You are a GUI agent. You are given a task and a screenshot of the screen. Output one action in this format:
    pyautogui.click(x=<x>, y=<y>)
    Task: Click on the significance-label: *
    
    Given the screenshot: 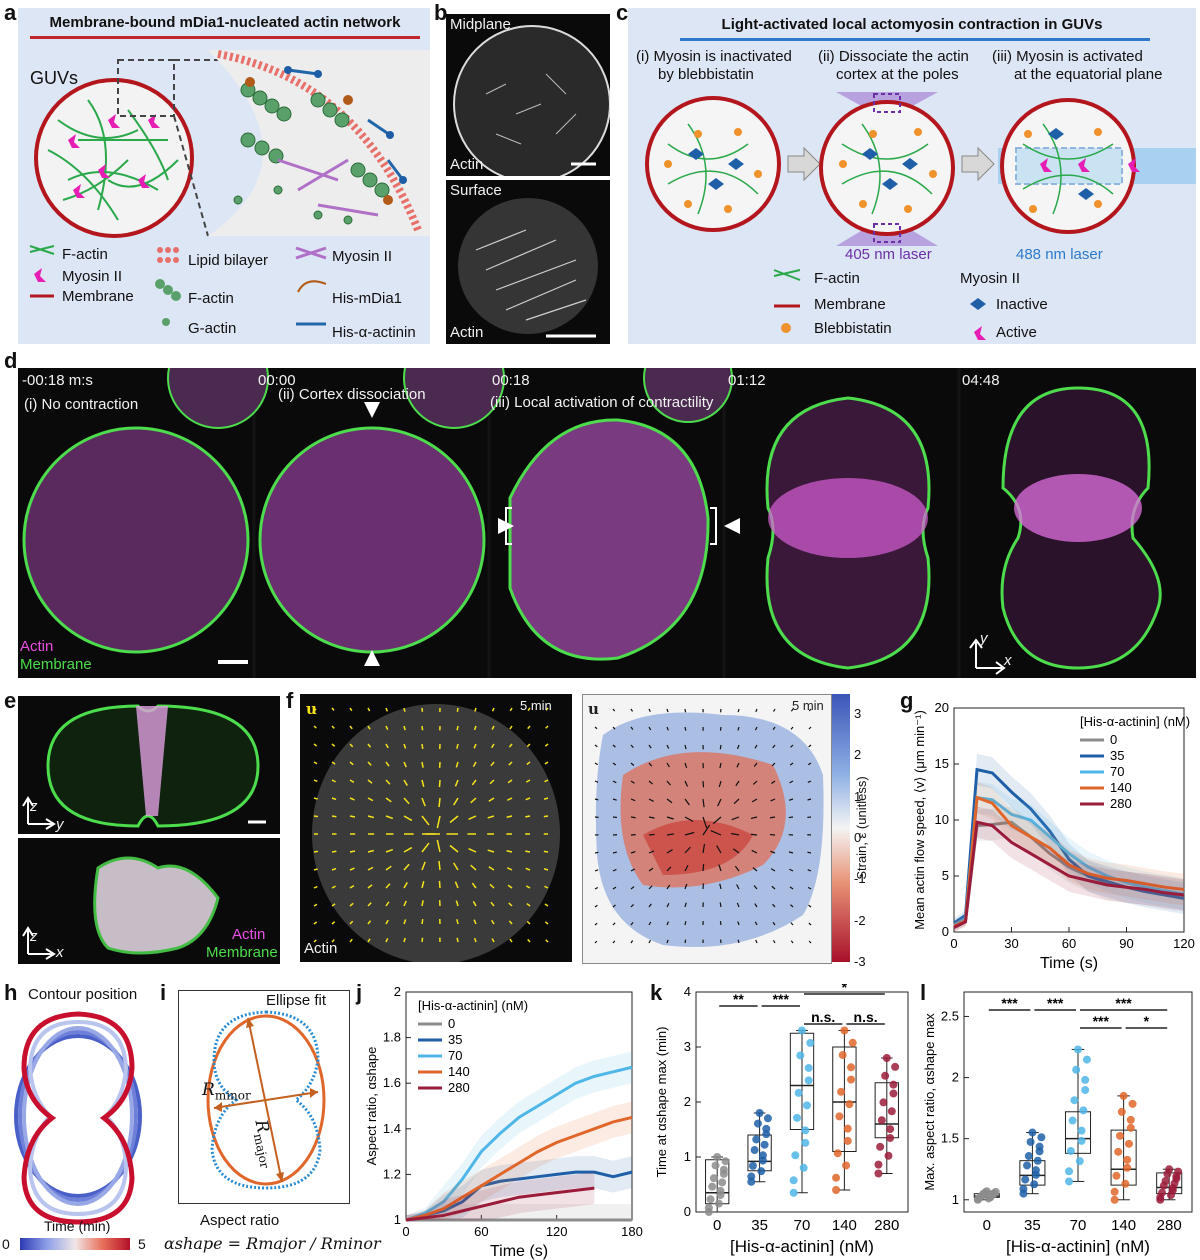 What is the action you would take?
    pyautogui.click(x=1147, y=1021)
    